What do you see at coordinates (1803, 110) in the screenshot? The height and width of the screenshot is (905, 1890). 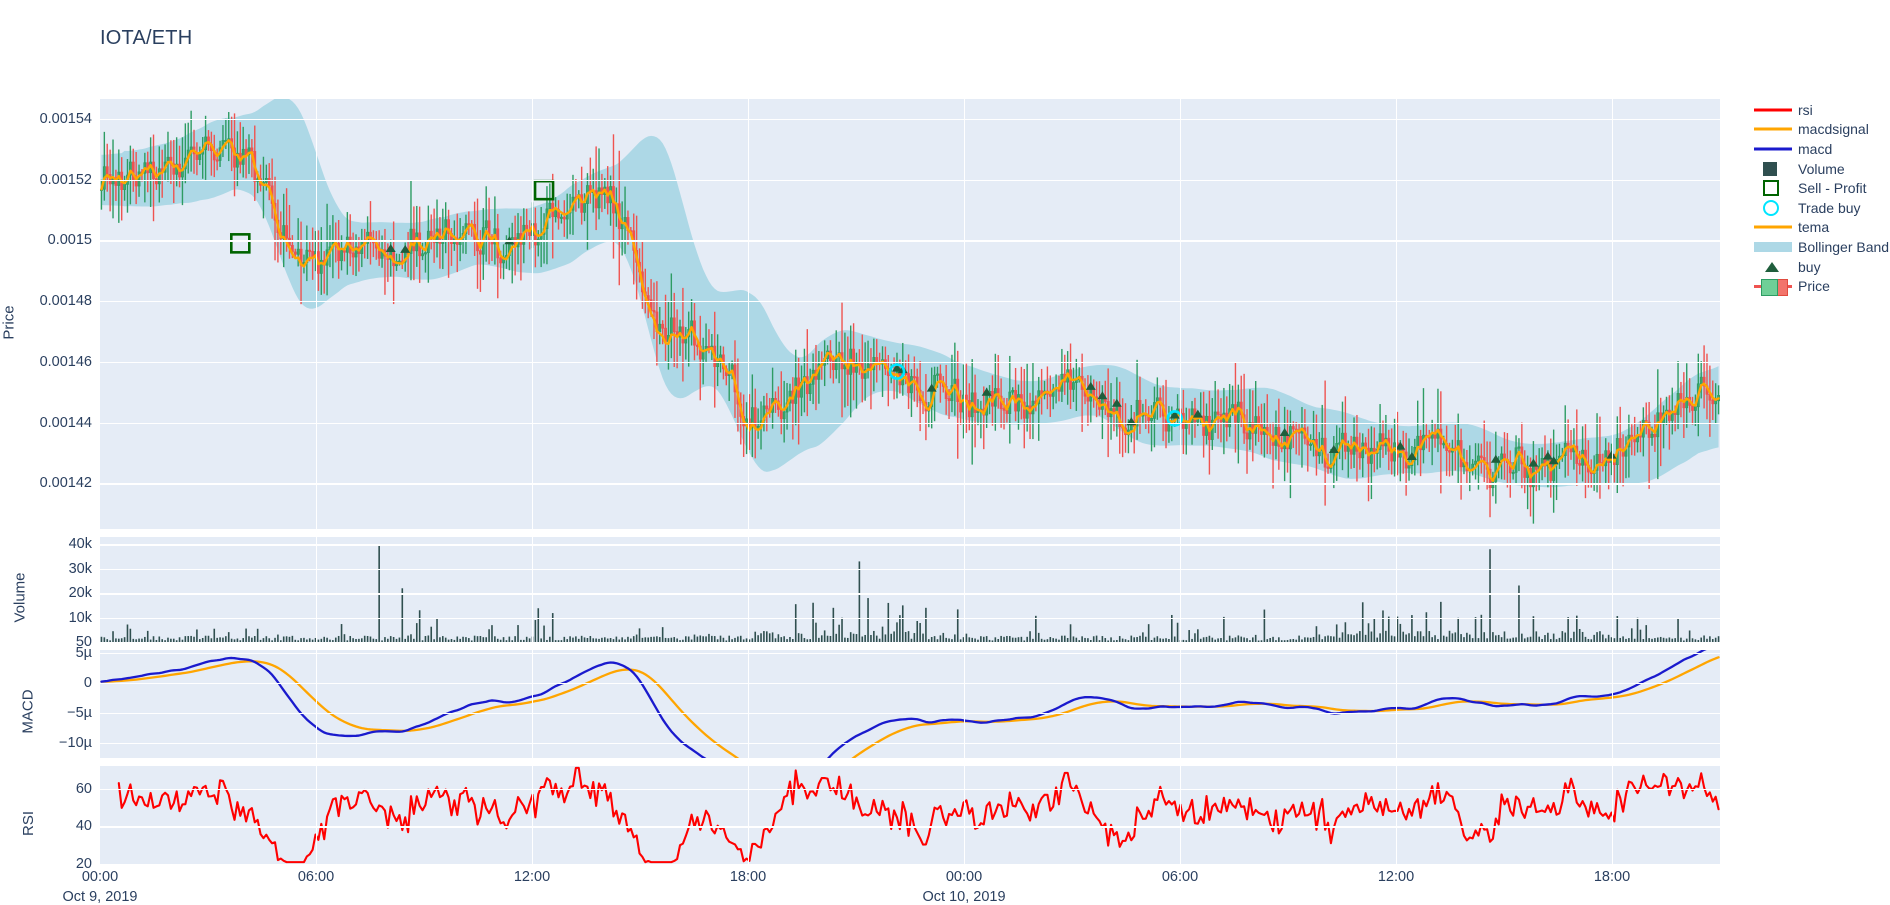 I see `legend-item-label: rsi` at bounding box center [1803, 110].